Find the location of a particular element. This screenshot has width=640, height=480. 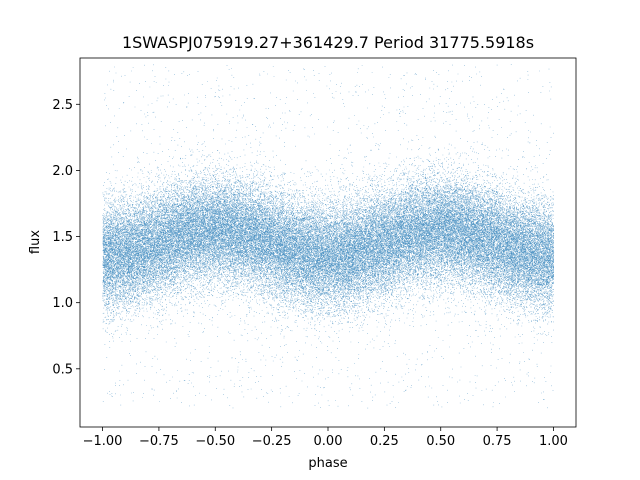

x-axis-label: phase is located at coordinates (327, 463).